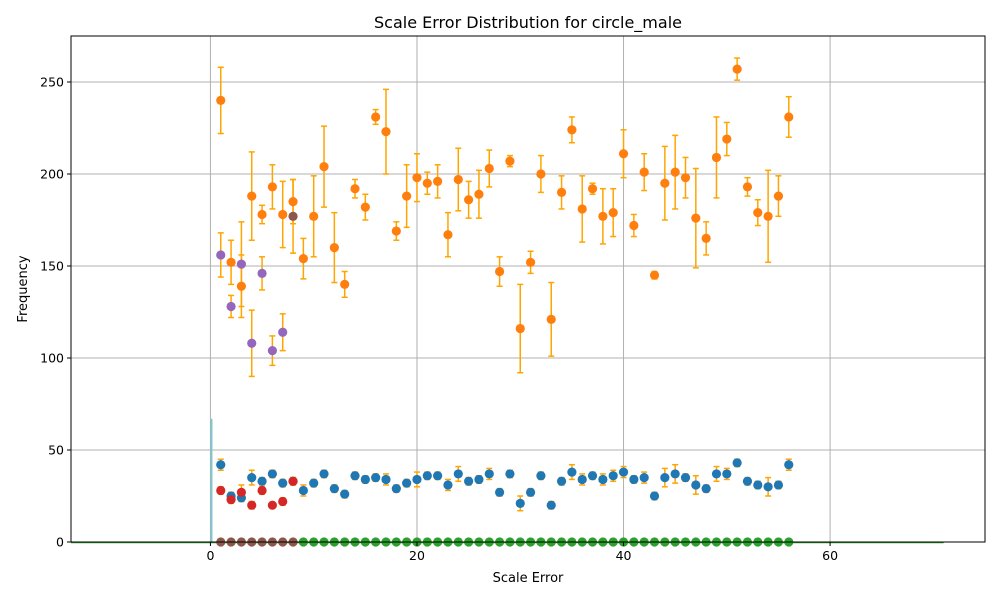 Image resolution: width=1000 pixels, height=600 pixels. Describe the element at coordinates (56, 450) in the screenshot. I see `y-tick-label: 50` at that location.